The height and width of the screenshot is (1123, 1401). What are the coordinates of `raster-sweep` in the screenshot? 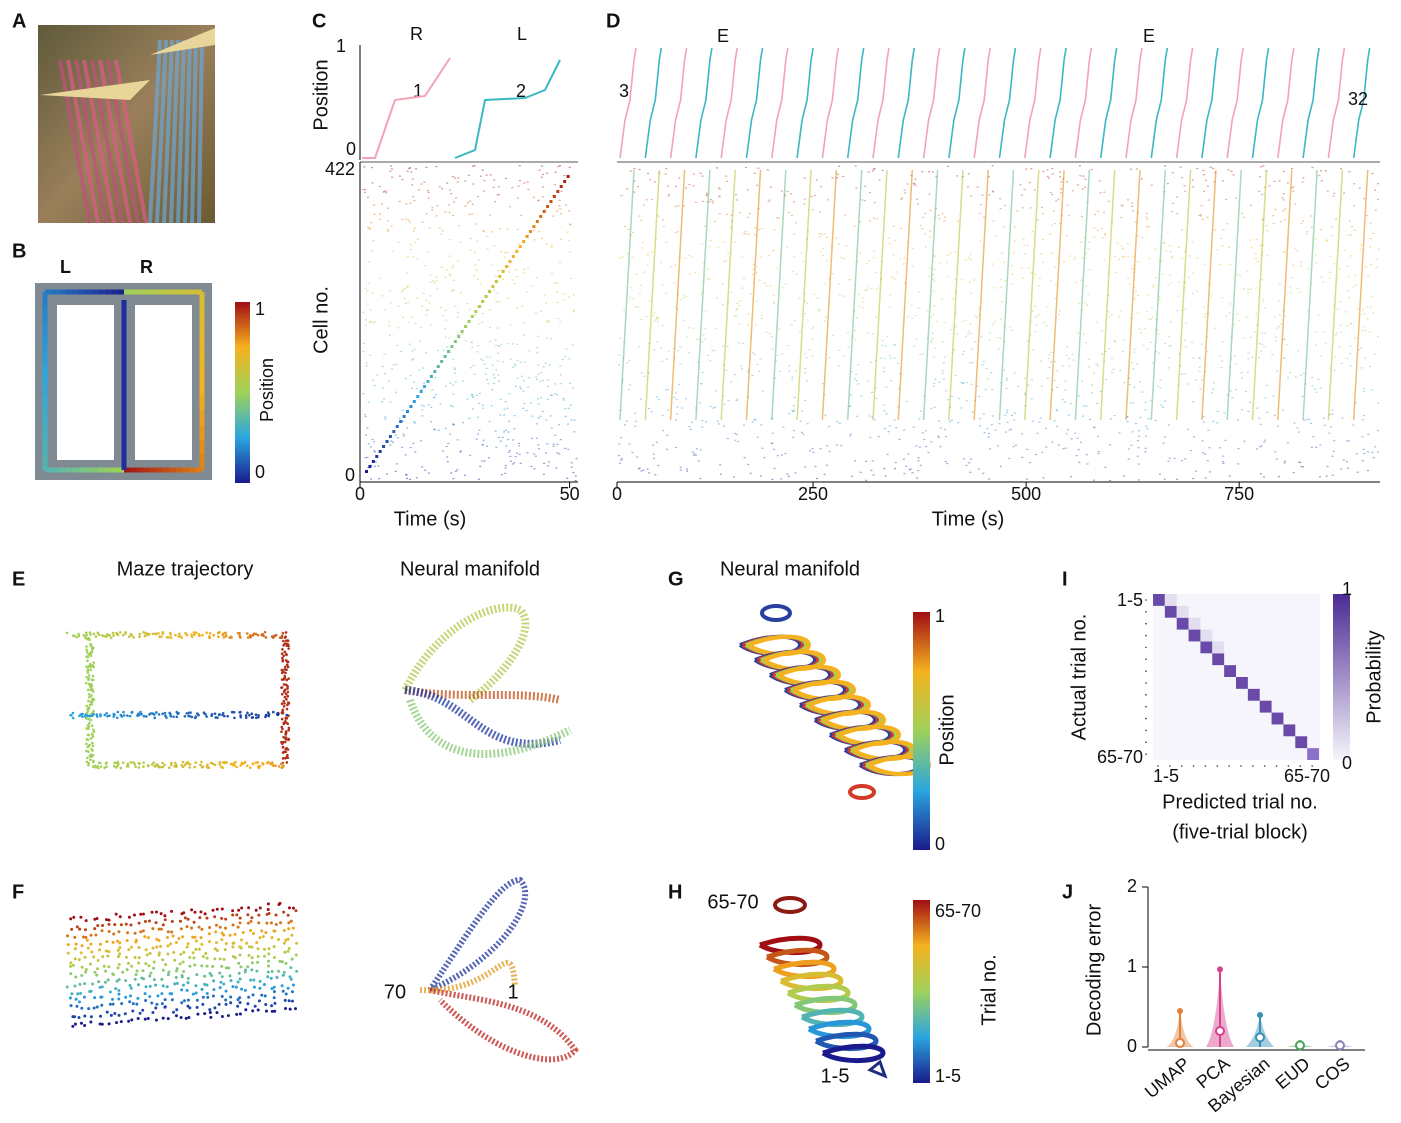 It's located at (1158, 295).